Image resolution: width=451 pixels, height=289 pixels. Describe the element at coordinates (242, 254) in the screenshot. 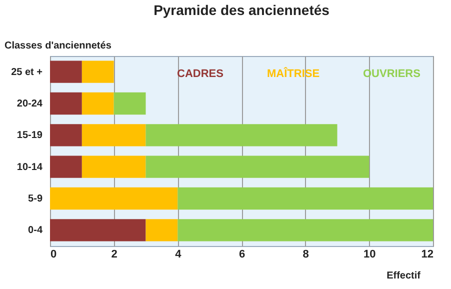

I see `x-tick-label: 6` at that location.